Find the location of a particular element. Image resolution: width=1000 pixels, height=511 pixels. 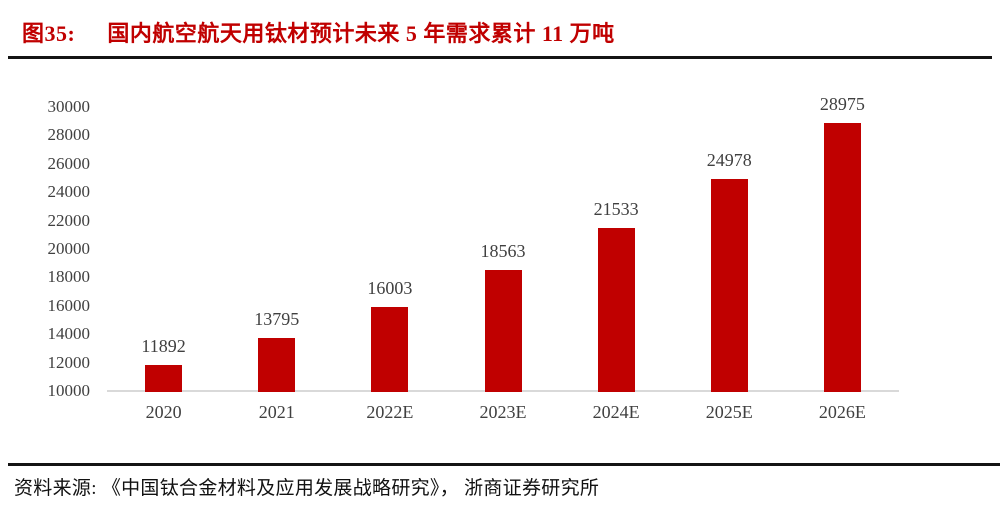

x-axis-category-label: 2021 is located at coordinates (276, 412).